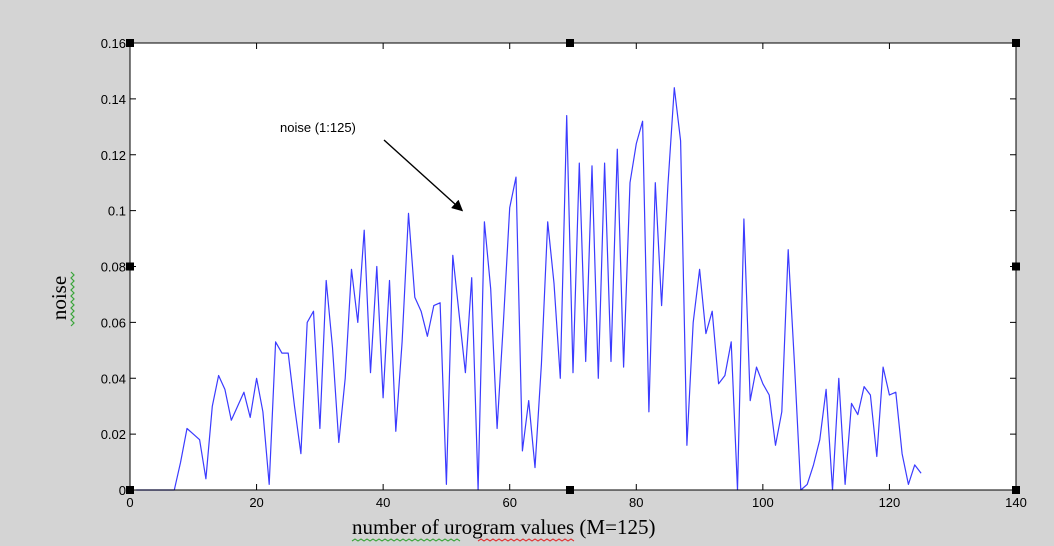 The image size is (1054, 546). Describe the element at coordinates (113, 99) in the screenshot. I see `y-tick-label: 0.14` at that location.